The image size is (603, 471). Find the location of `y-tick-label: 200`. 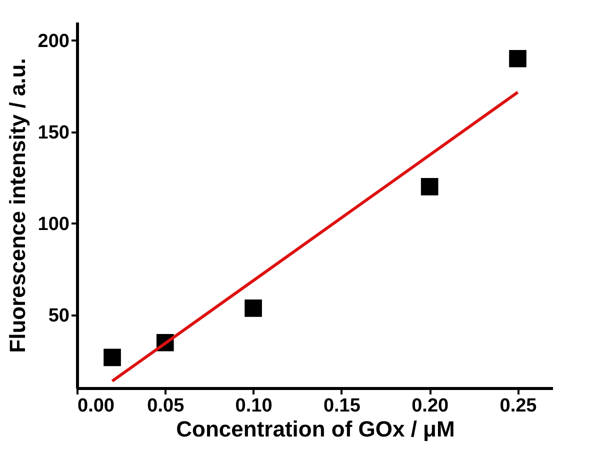

y-tick-label: 200 is located at coordinates (54, 41).